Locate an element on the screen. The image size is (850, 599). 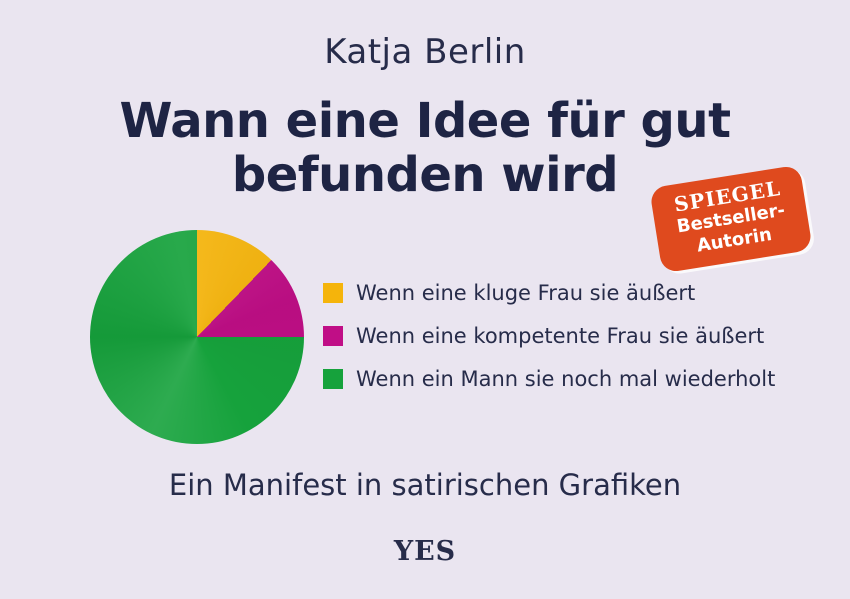
book-title-line-2: befunden wird is located at coordinates (425, 175).